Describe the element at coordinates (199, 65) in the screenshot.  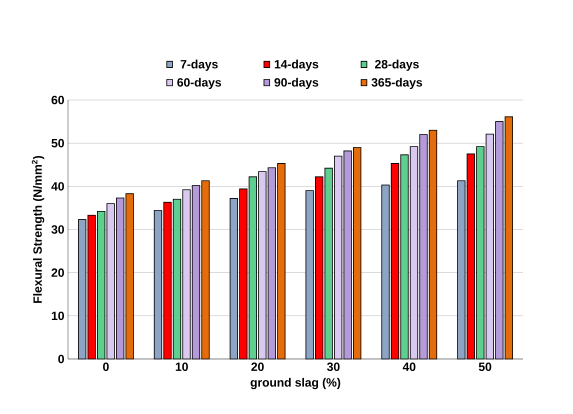
I see `legend-label: 7-days` at that location.